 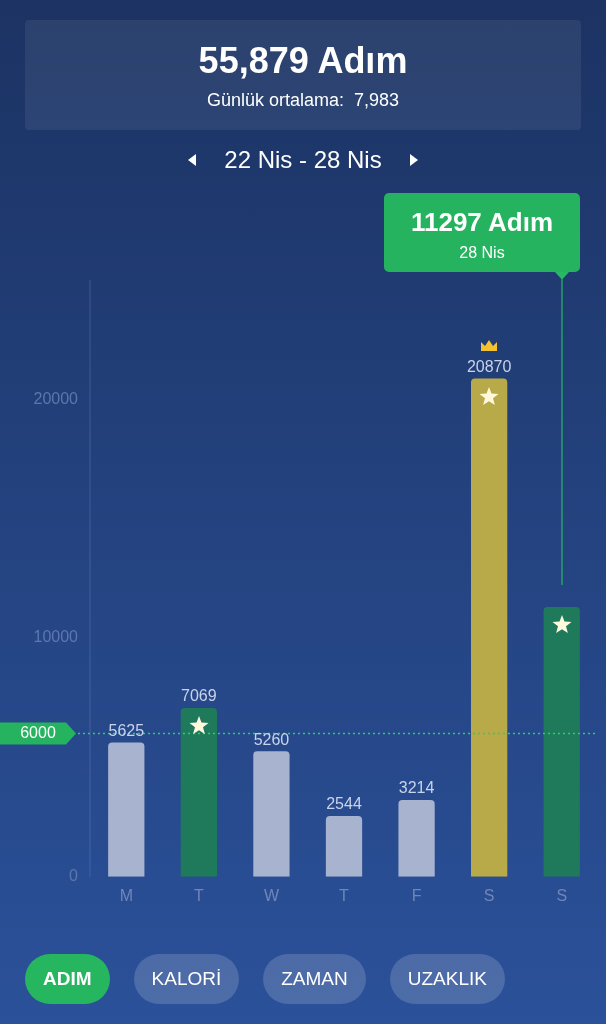 What do you see at coordinates (482, 253) in the screenshot?
I see `text: 28 Nis` at bounding box center [482, 253].